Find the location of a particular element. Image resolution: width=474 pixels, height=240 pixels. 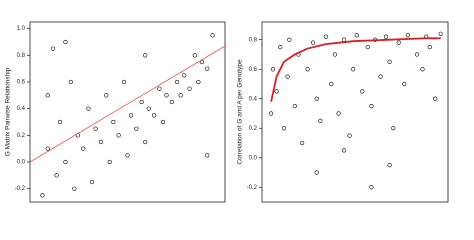

fit-line is located at coordinates (355, 69).